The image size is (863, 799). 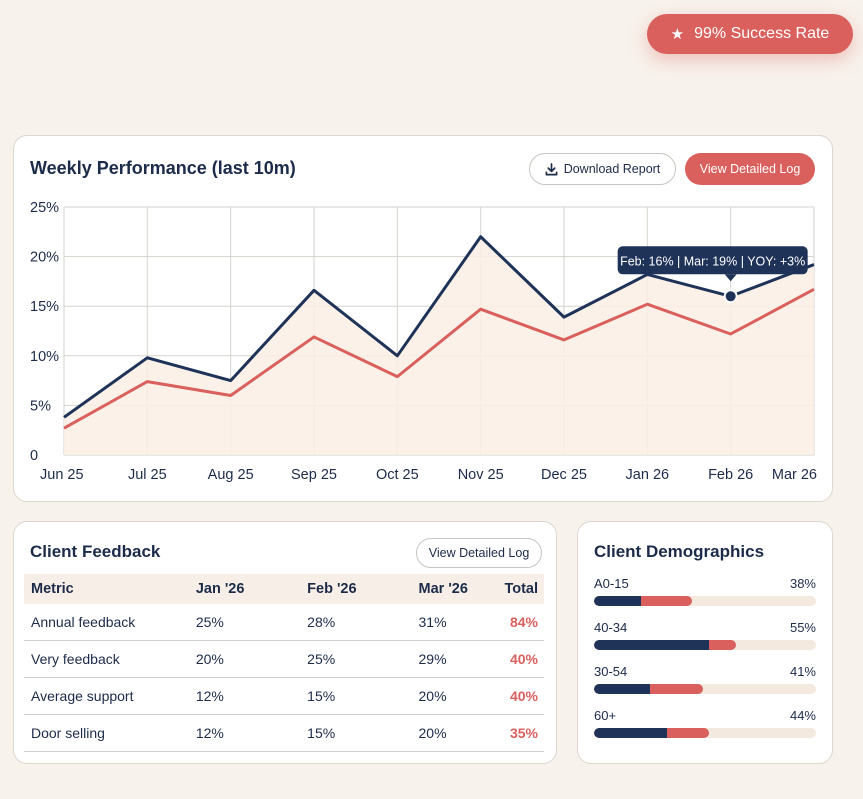 What do you see at coordinates (244, 589) in the screenshot?
I see `column-header: Jan '26` at bounding box center [244, 589].